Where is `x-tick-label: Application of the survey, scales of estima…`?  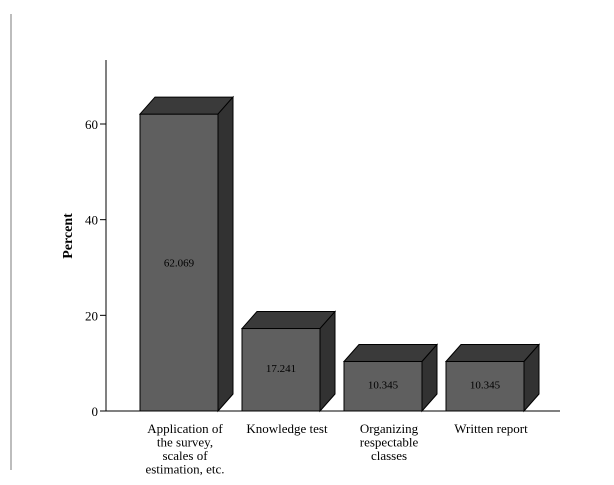 x-tick-label: Application of the survey, scales of estima… is located at coordinates (184, 449).